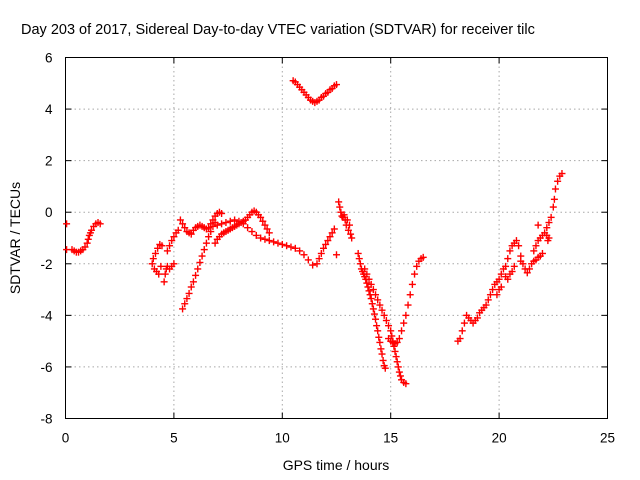 The width and height of the screenshot is (640, 480). I want to click on y-tick-label: 0, so click(49, 212).